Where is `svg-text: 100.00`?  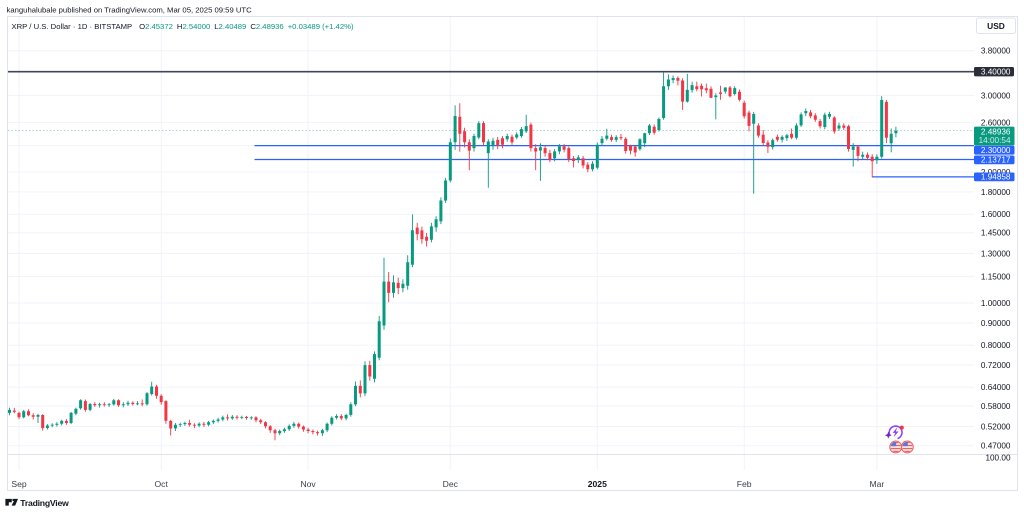 svg-text: 100.00 is located at coordinates (997, 458).